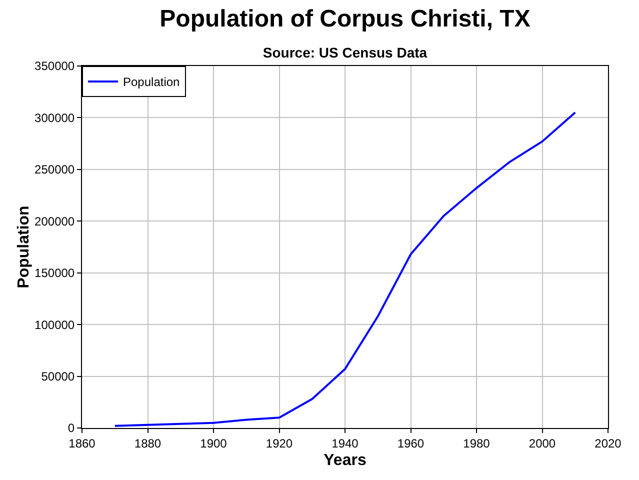  What do you see at coordinates (608, 443) in the screenshot?
I see `x-tick-label: 2020` at bounding box center [608, 443].